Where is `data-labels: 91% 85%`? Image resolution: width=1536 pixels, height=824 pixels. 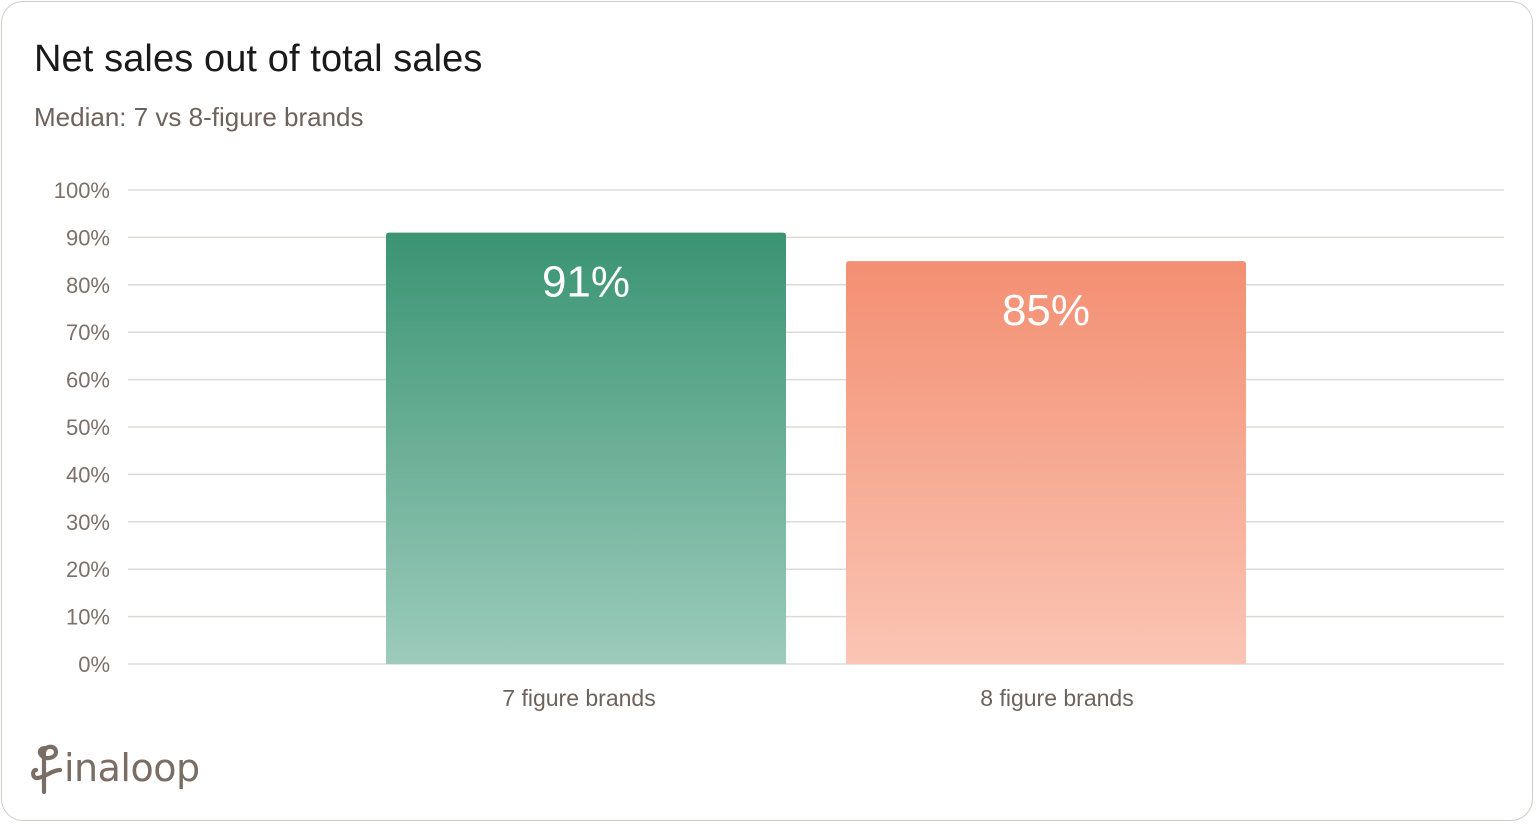 data-labels: 91% 85% is located at coordinates (816, 296).